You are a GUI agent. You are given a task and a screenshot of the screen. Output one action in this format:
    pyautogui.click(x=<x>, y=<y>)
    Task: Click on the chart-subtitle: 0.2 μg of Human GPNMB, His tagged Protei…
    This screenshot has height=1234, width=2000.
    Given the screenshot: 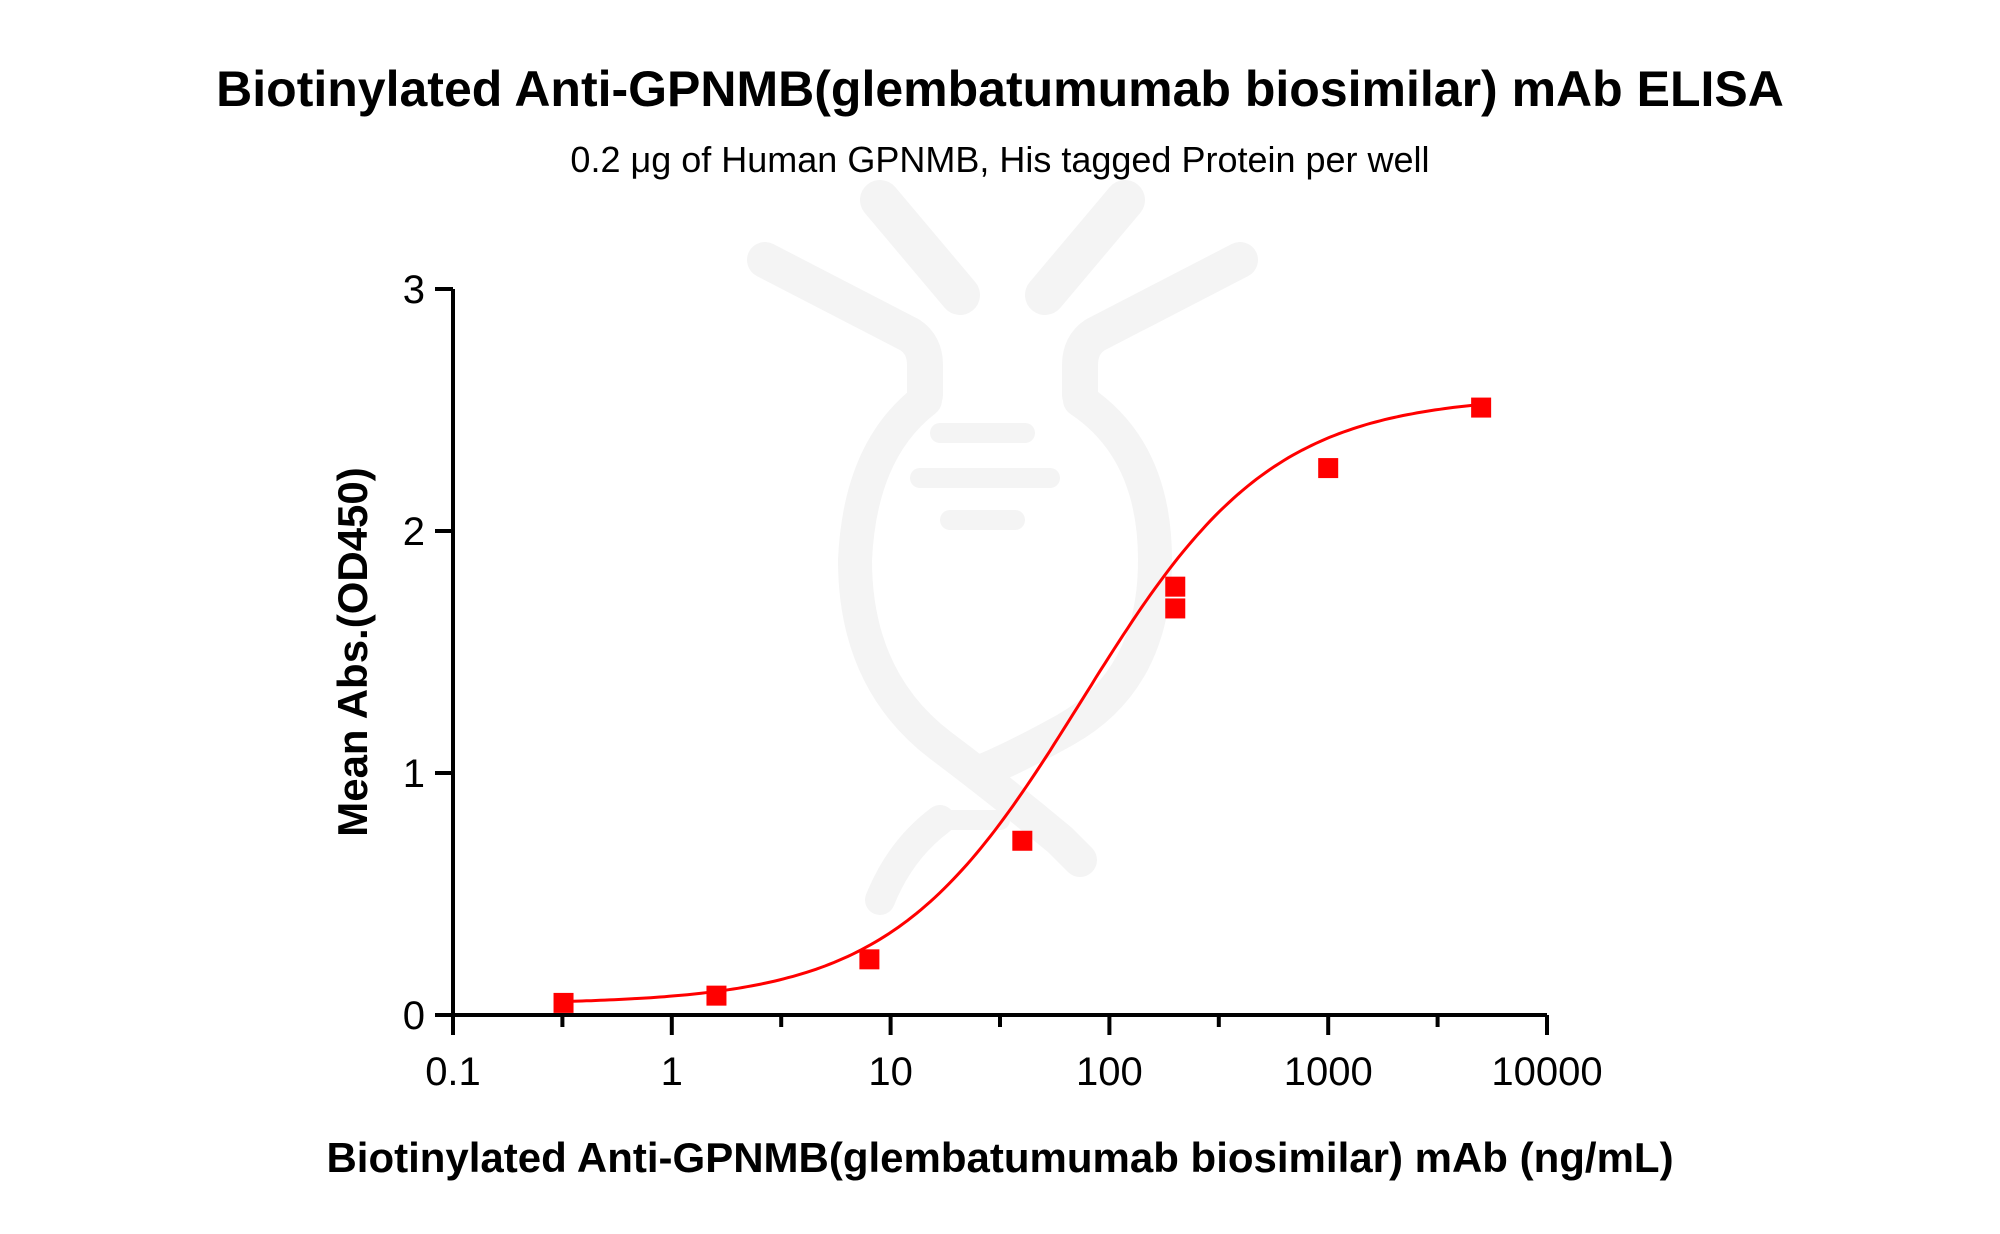 What is the action you would take?
    pyautogui.click(x=999, y=159)
    